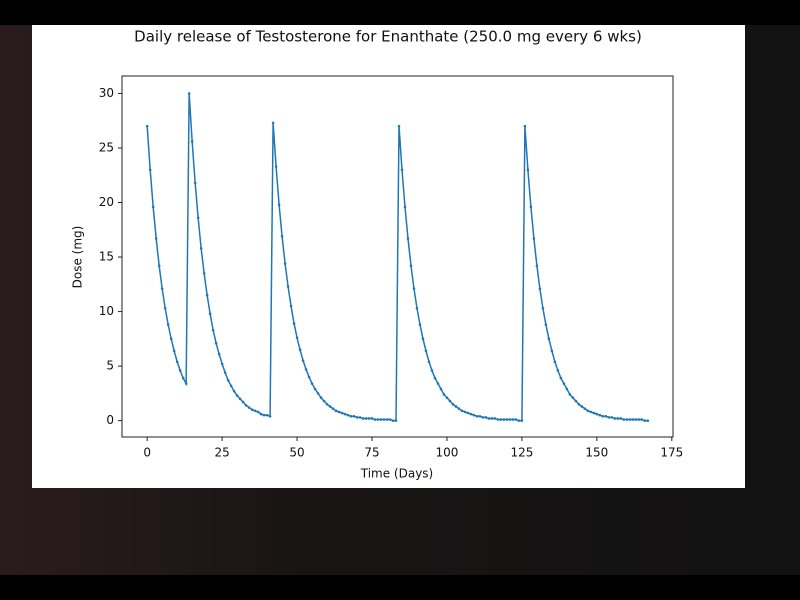 This screenshot has height=600, width=800. Describe the element at coordinates (78, 257) in the screenshot. I see `y-axis-label: Dose (mg)` at that location.